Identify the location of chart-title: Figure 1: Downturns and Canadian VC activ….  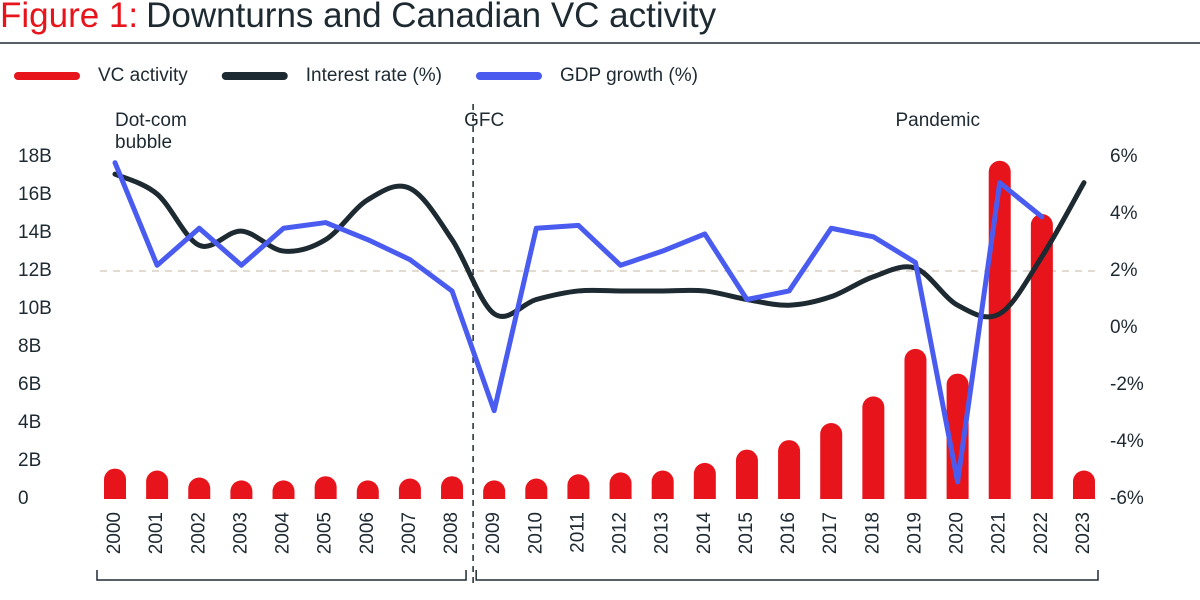
(358, 17).